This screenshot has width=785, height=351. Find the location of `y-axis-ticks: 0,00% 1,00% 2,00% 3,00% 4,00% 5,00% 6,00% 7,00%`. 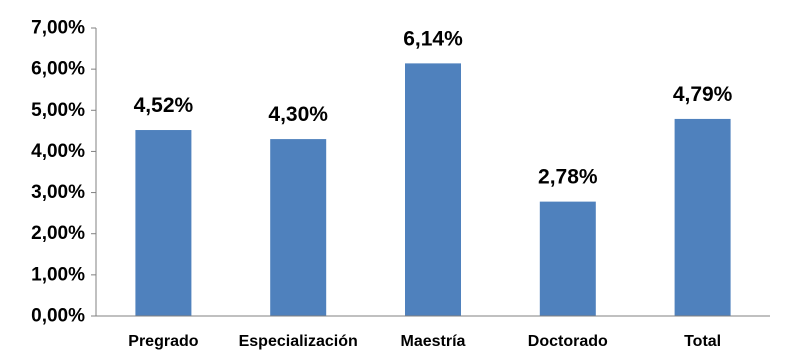

y-axis-ticks: 0,00% 1,00% 2,00% 3,00% 4,00% 5,00% 6,00% 7,00% is located at coordinates (63, 172).